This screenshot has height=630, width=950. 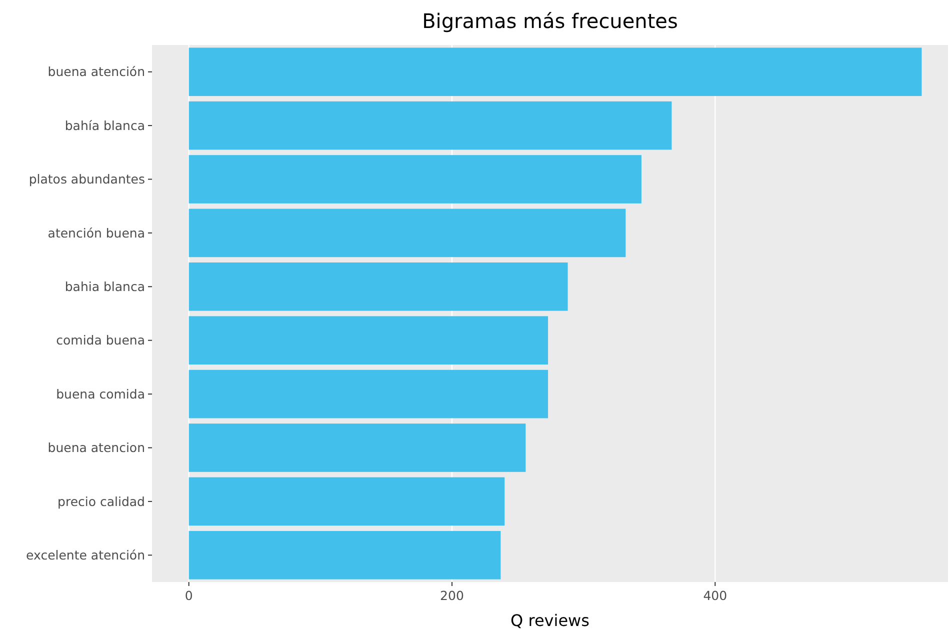 What do you see at coordinates (96, 448) in the screenshot?
I see `y-tick-label: buena atencion` at bounding box center [96, 448].